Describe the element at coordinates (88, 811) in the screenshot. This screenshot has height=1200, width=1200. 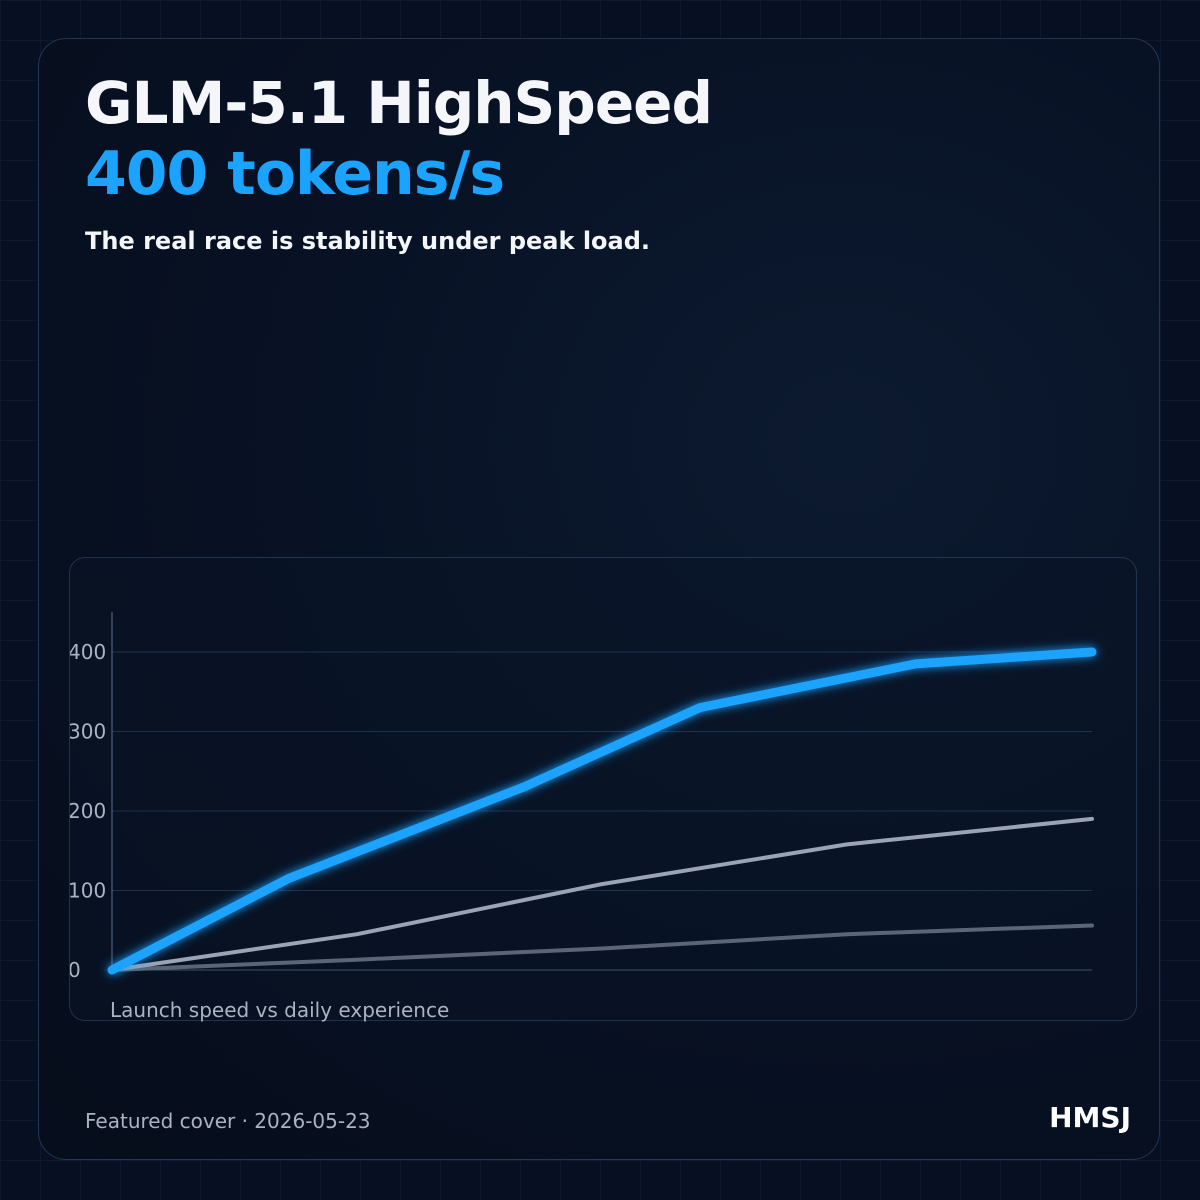
I see `y-tick-label-200: 200` at that location.